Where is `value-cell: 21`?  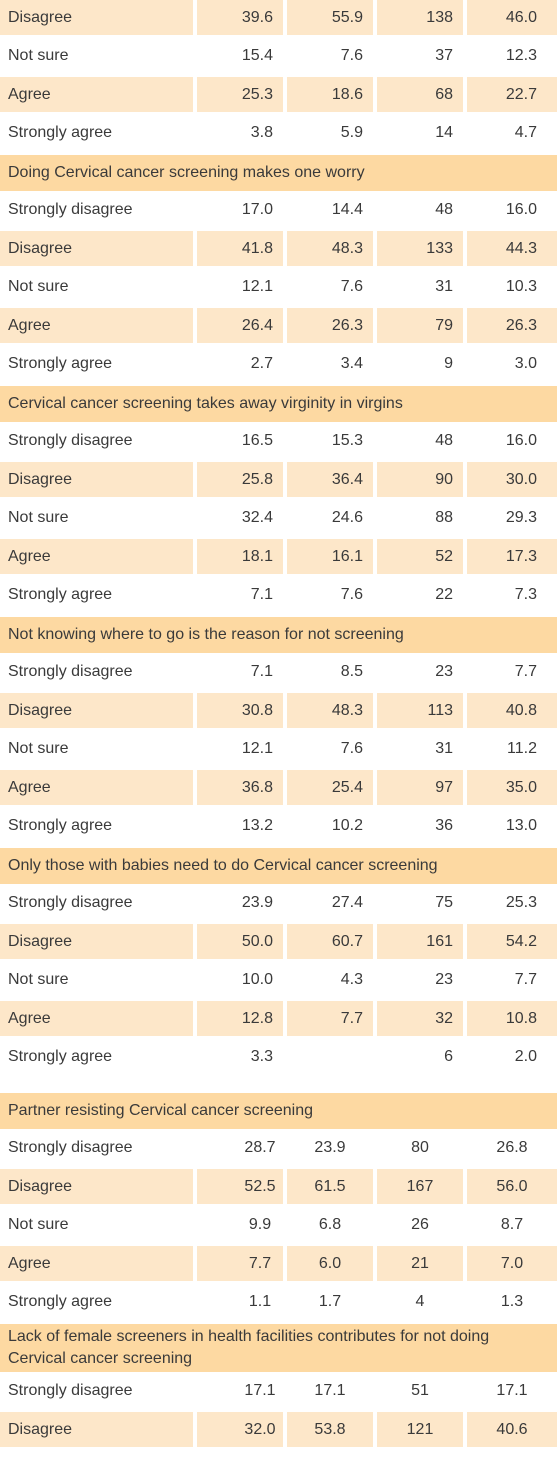 value-cell: 21 is located at coordinates (420, 1264).